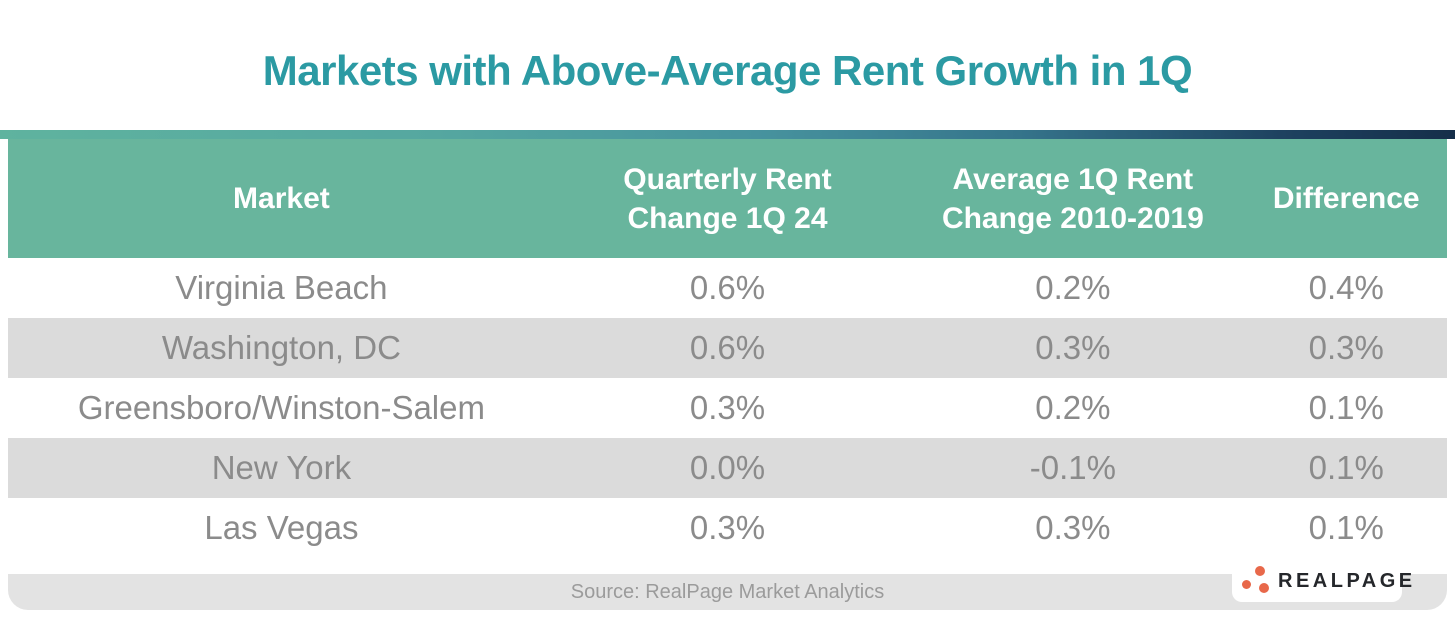 This screenshot has width=1455, height=639. What do you see at coordinates (1346, 287) in the screenshot?
I see `difference-cell: 0.4%` at bounding box center [1346, 287].